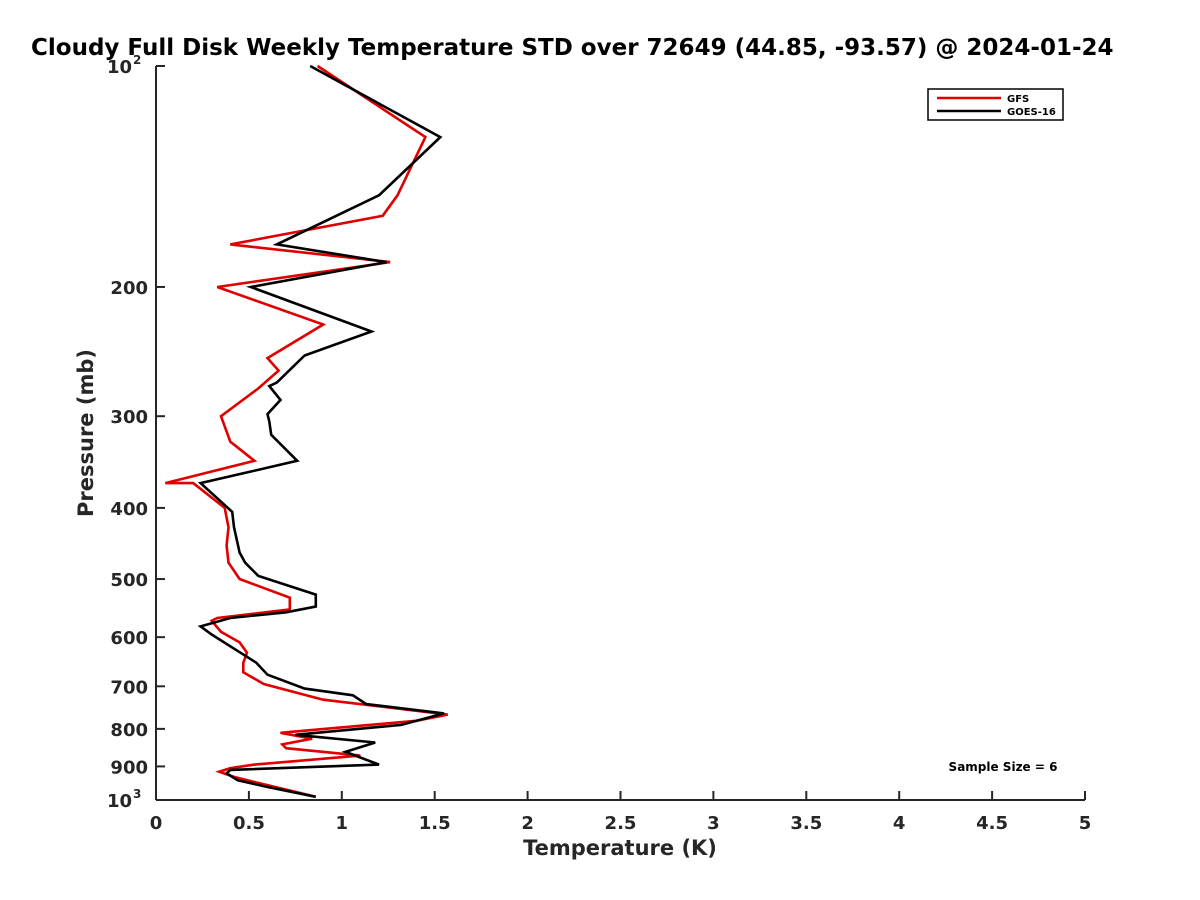  Describe the element at coordinates (129, 638) in the screenshot. I see `y-tick-label: 600` at that location.